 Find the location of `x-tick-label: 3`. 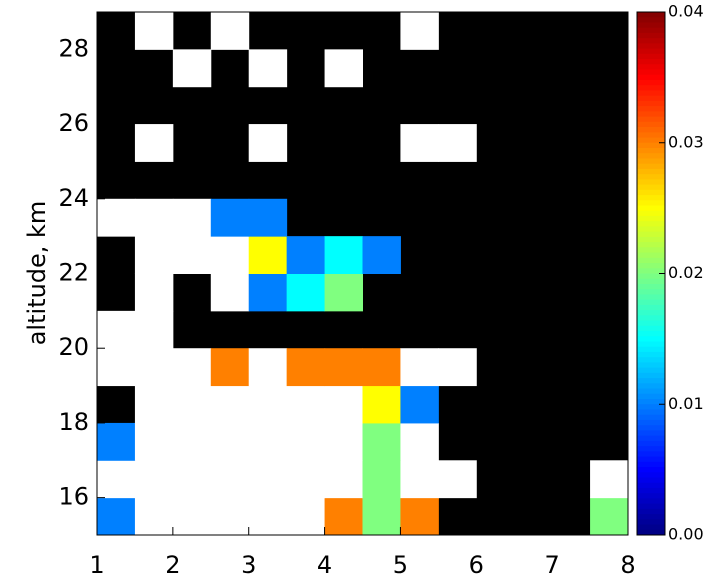

x-tick-label: 3 is located at coordinates (248, 565).